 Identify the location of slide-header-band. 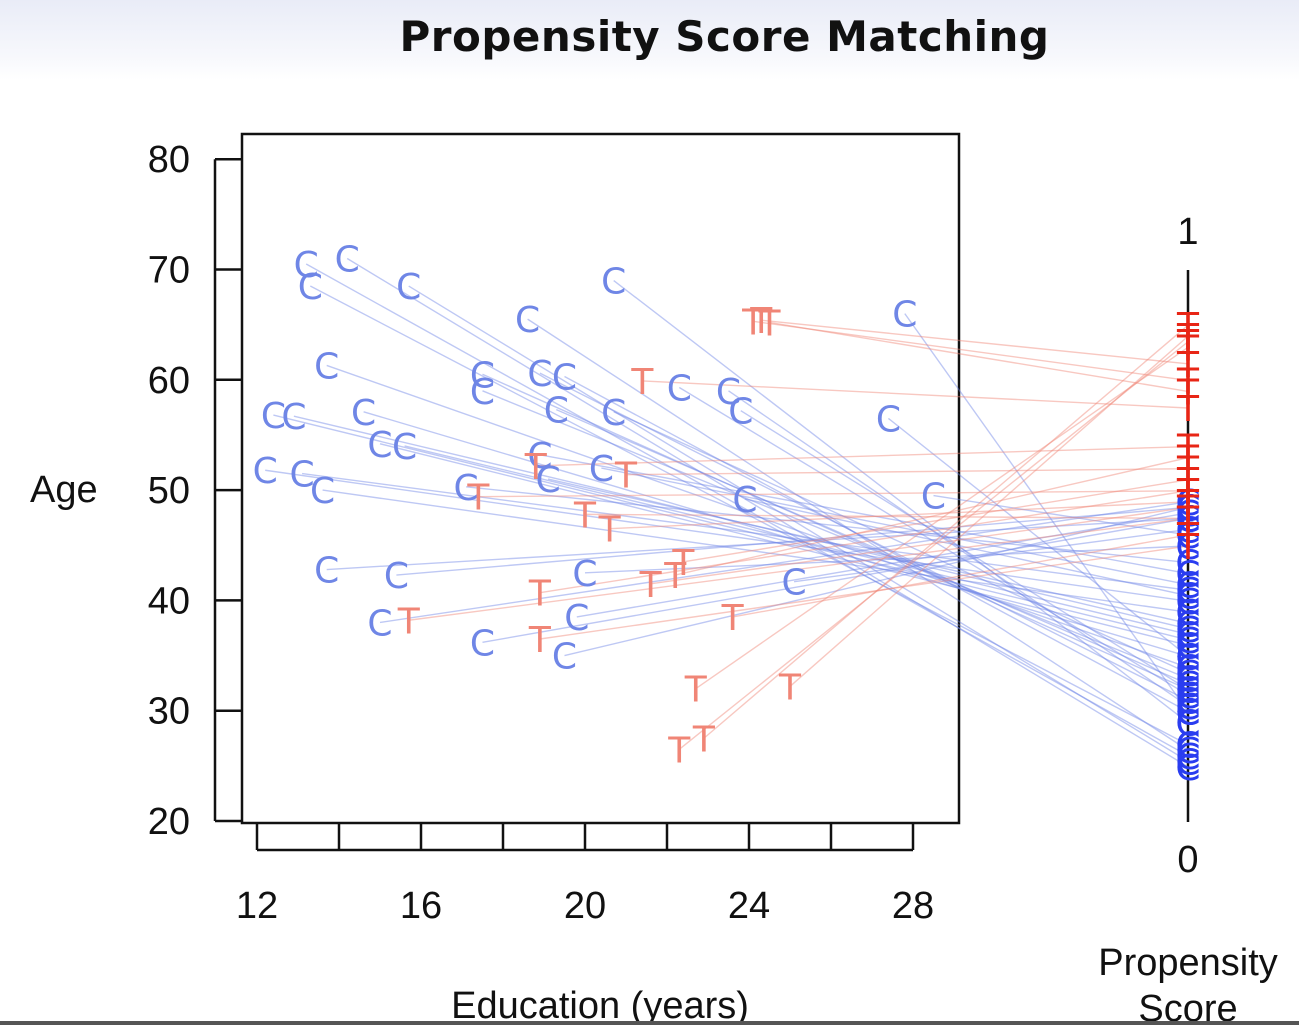
(649, 40).